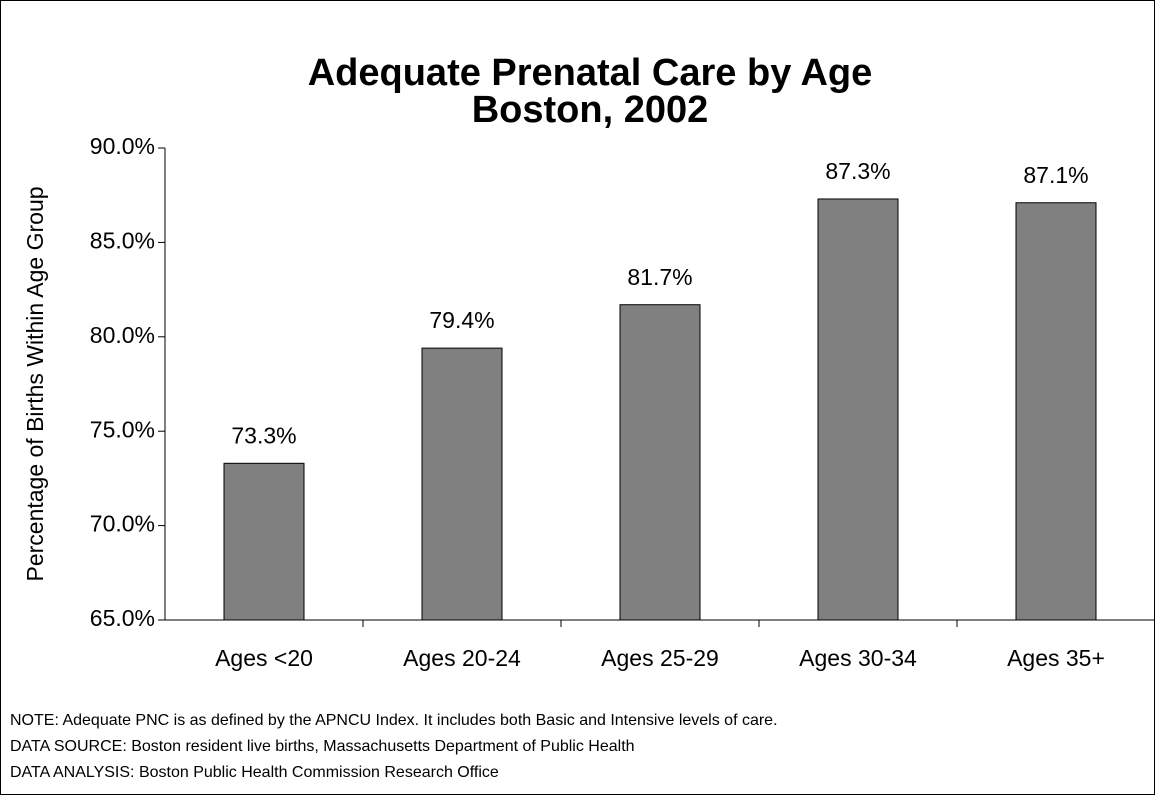 The image size is (1155, 795). What do you see at coordinates (122, 524) in the screenshot?
I see `y-tick-label: 70.0%` at bounding box center [122, 524].